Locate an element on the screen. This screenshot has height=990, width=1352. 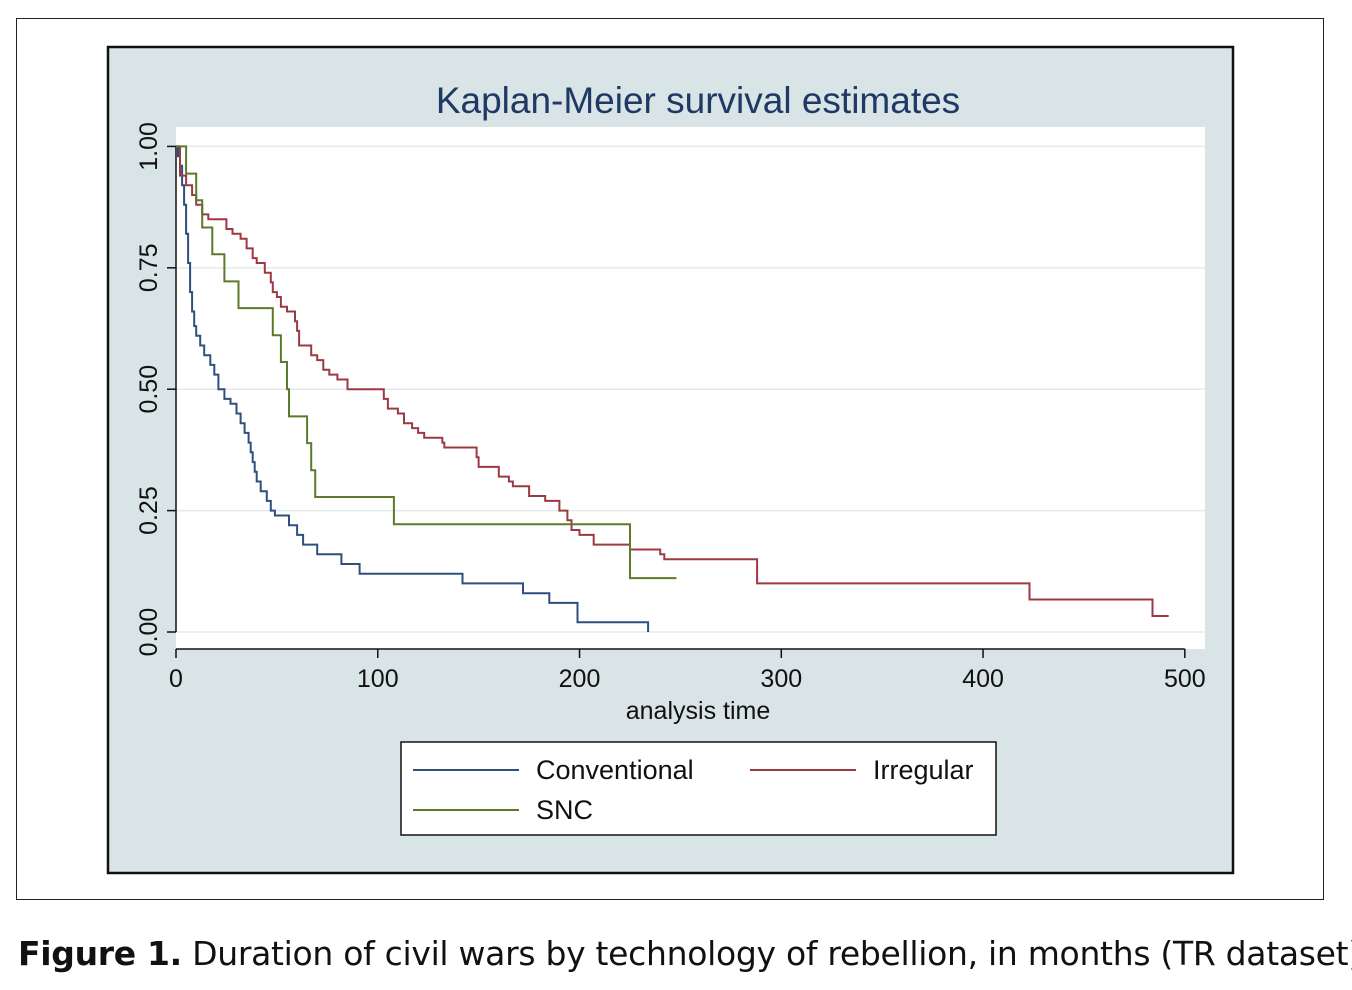
x-tick-label-3: 300 is located at coordinates (781, 679).